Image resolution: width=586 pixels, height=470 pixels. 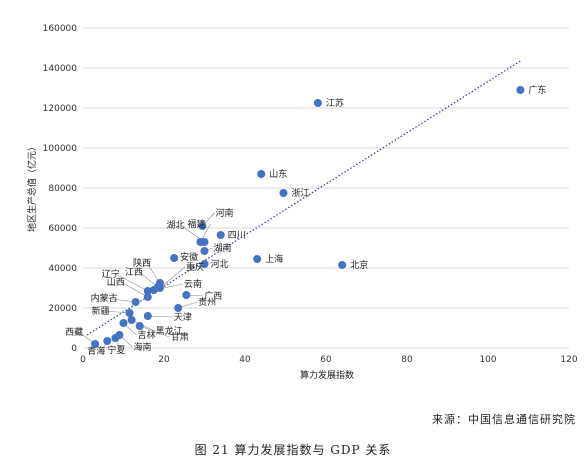 What do you see at coordinates (196, 224) in the screenshot?
I see `point-label: 福建` at bounding box center [196, 224].